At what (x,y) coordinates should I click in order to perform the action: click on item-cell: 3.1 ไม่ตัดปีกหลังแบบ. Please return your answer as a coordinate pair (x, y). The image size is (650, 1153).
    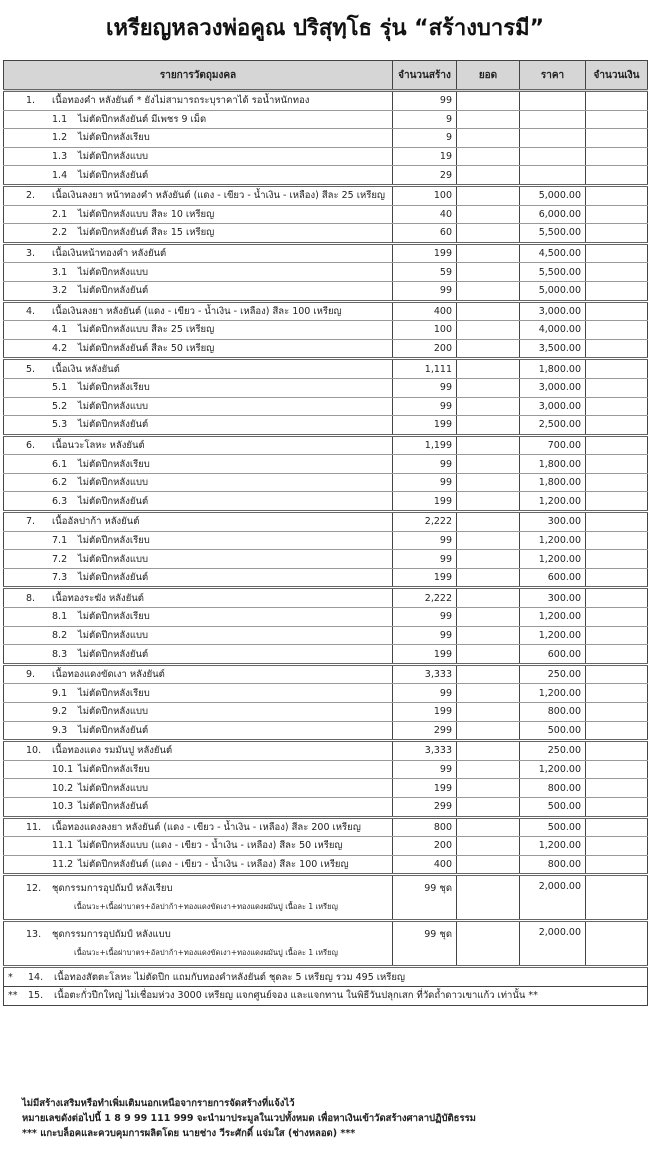
    Looking at the image, I should click on (198, 272).